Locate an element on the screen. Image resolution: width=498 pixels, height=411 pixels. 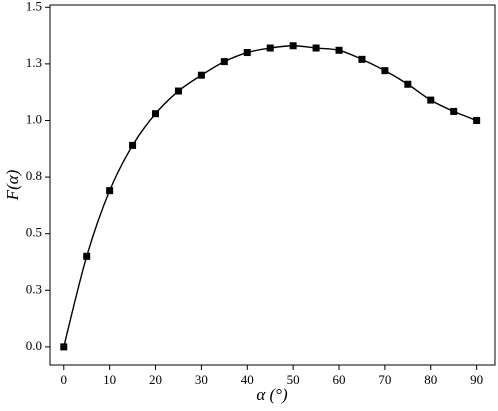
y-tick-label: 0.0 is located at coordinates (34, 345).